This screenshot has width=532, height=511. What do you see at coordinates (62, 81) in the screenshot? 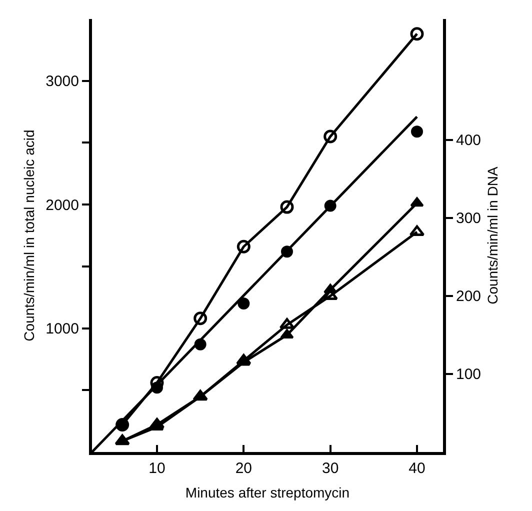
I see `y-tick-label: 3000` at bounding box center [62, 81].